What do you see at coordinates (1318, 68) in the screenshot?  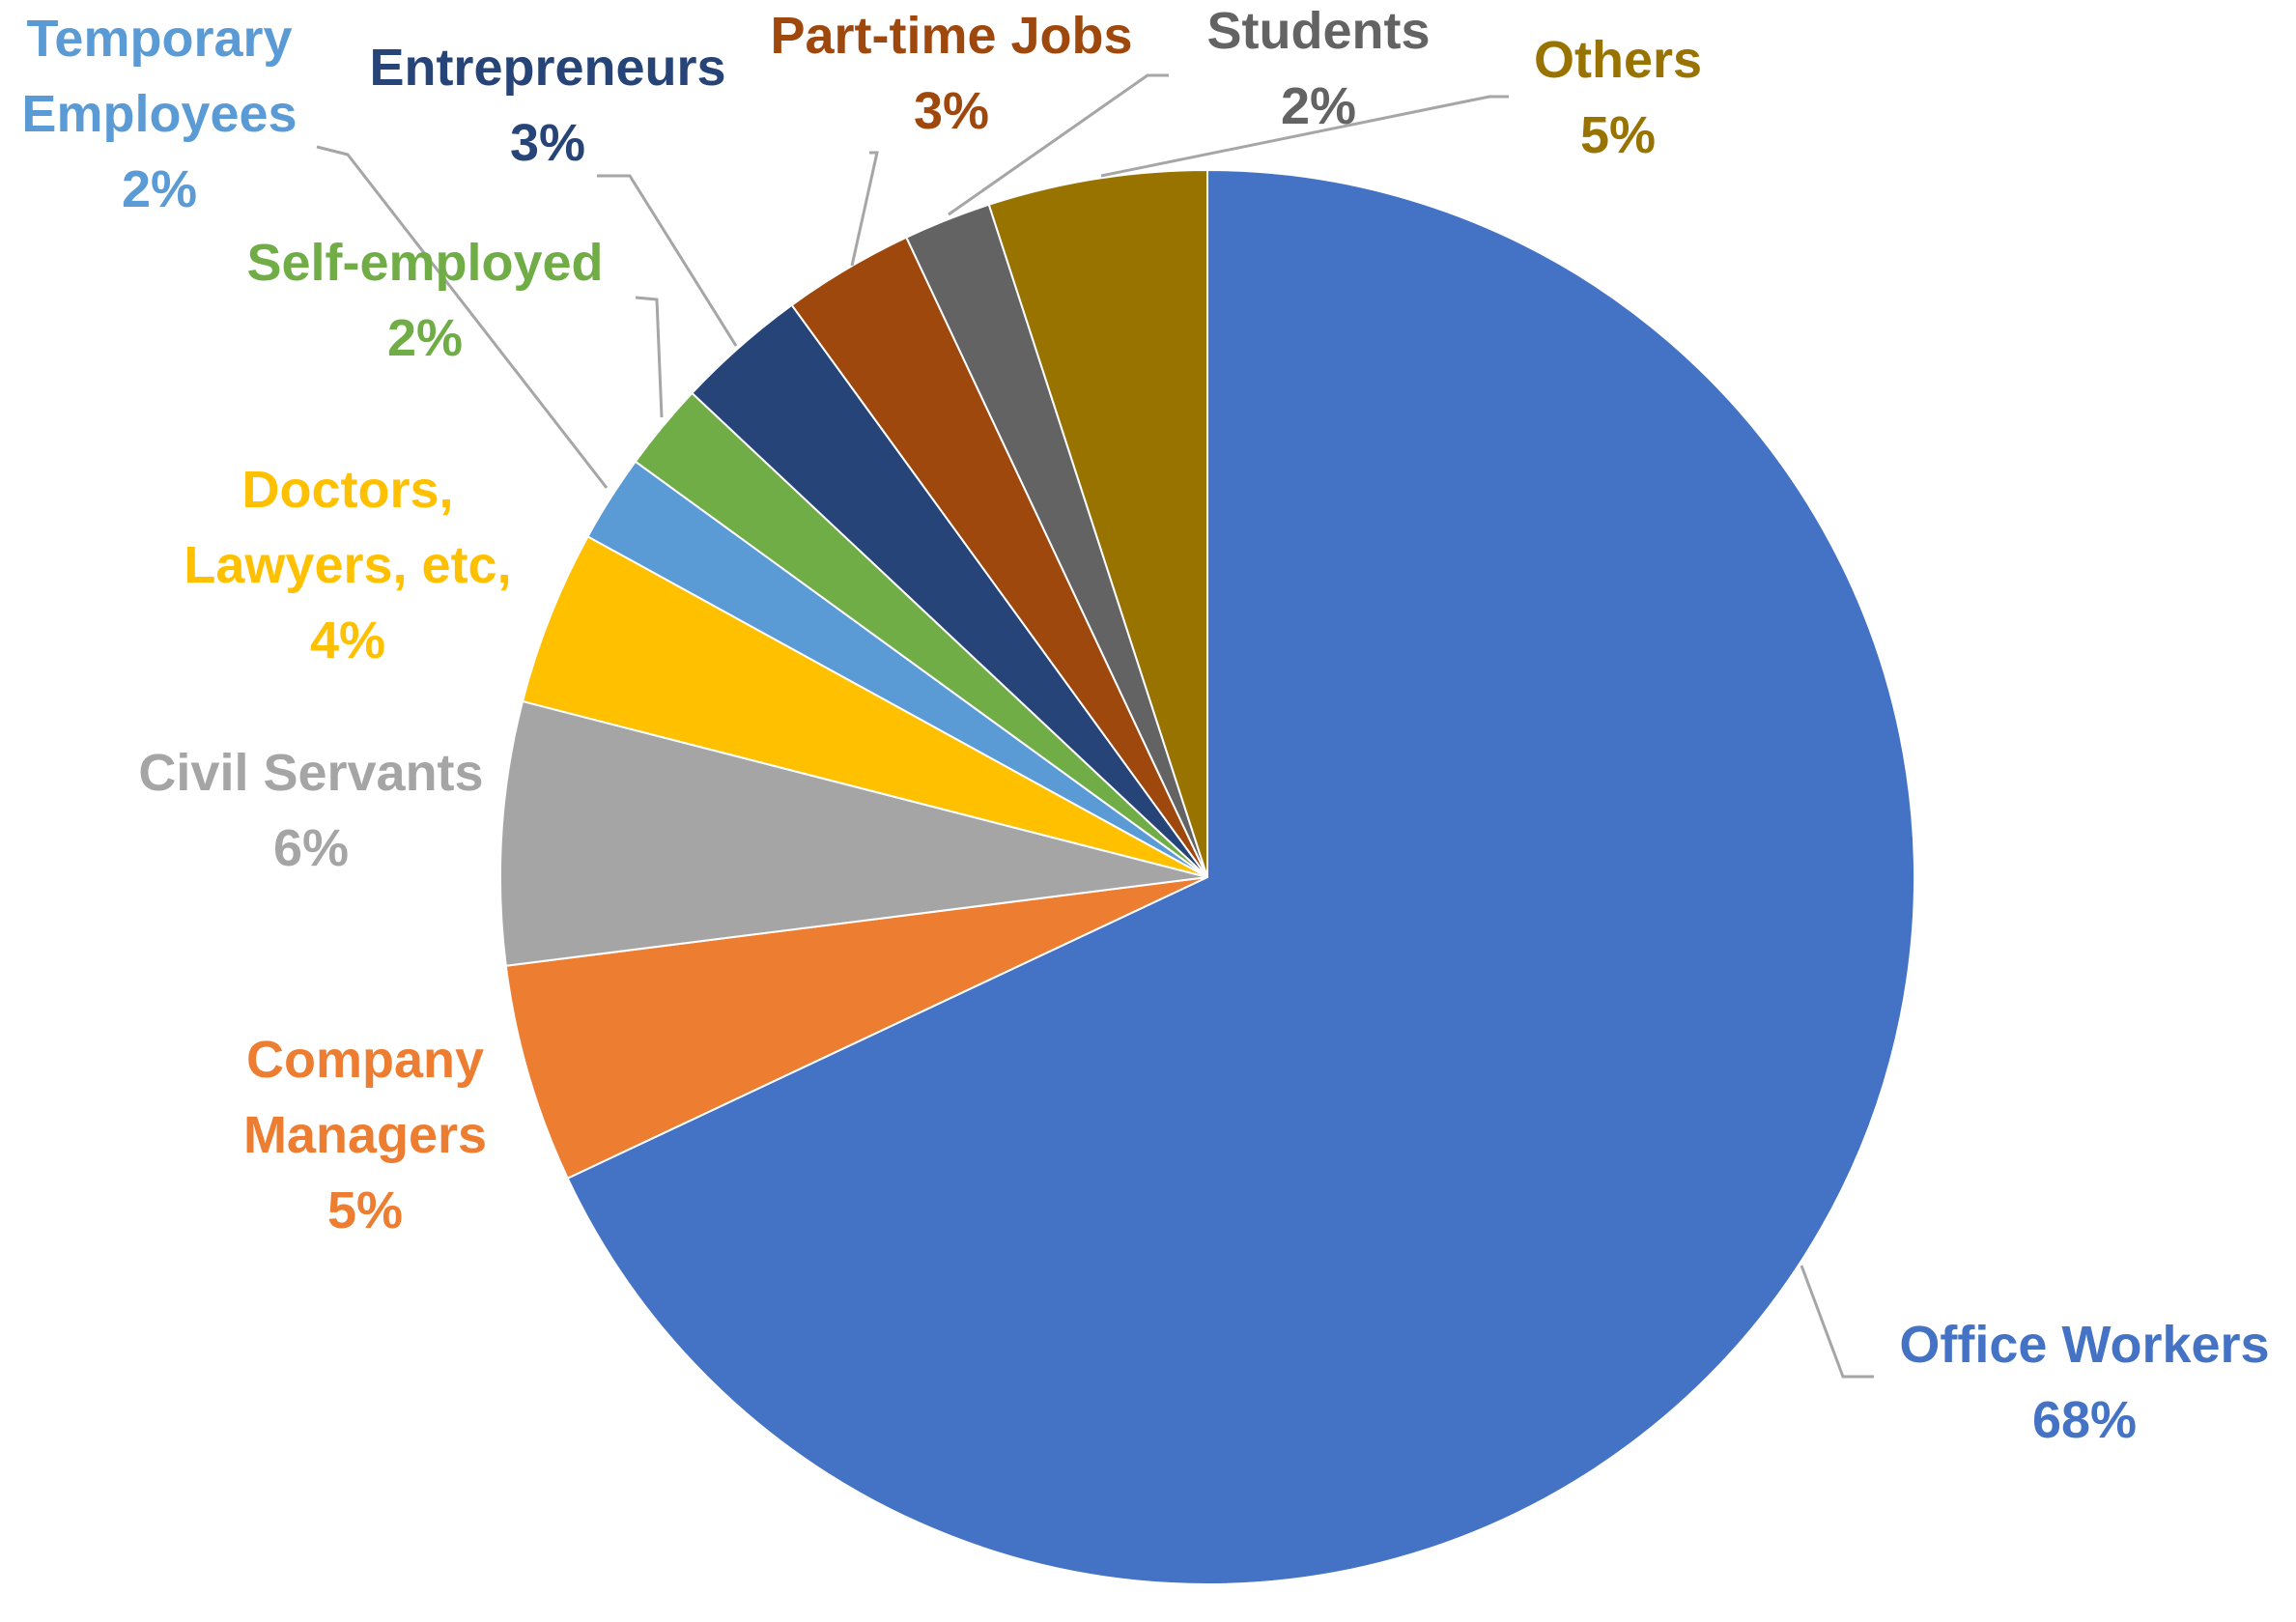 I see `slice-label-students: Students 2%` at bounding box center [1318, 68].